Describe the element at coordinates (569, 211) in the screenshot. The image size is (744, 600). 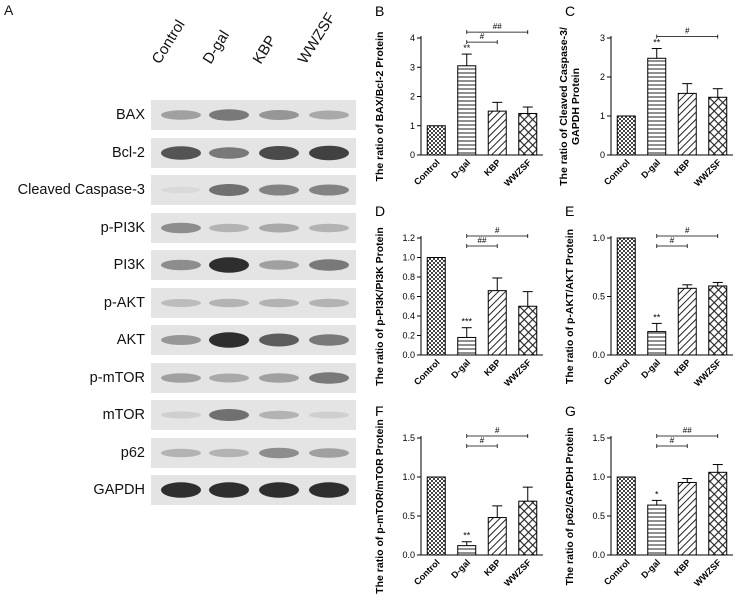
I see `panel-letter: E` at that location.